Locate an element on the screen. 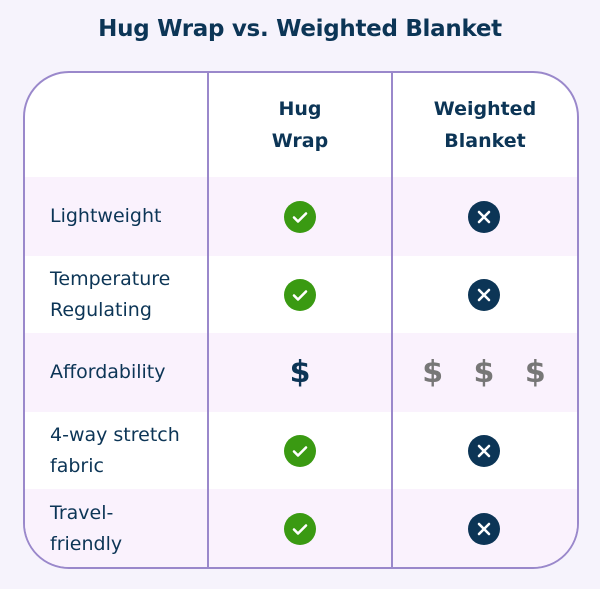  feature-label: Lightweight is located at coordinates (130, 216).